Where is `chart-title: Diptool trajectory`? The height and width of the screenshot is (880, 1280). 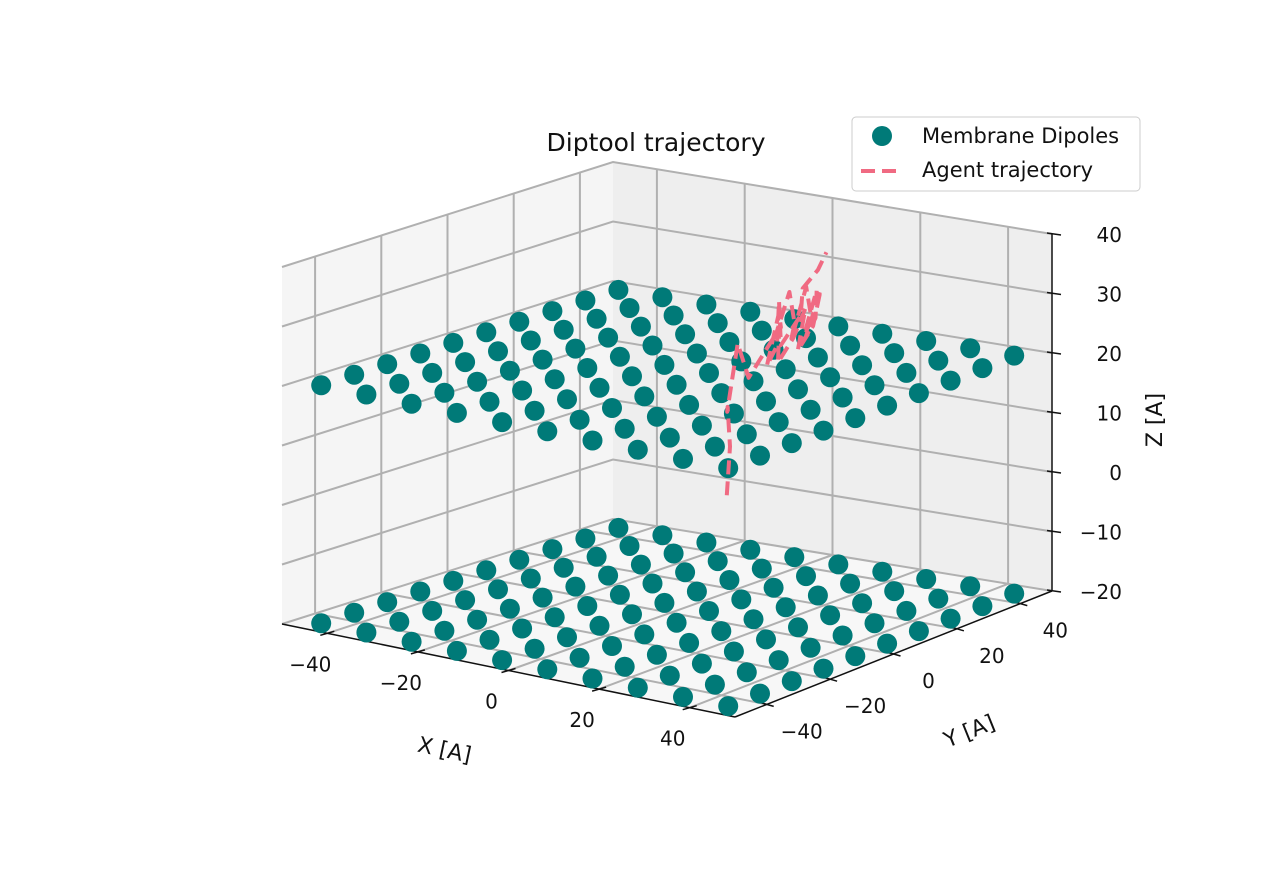 chart-title: Diptool trajectory is located at coordinates (656, 142).